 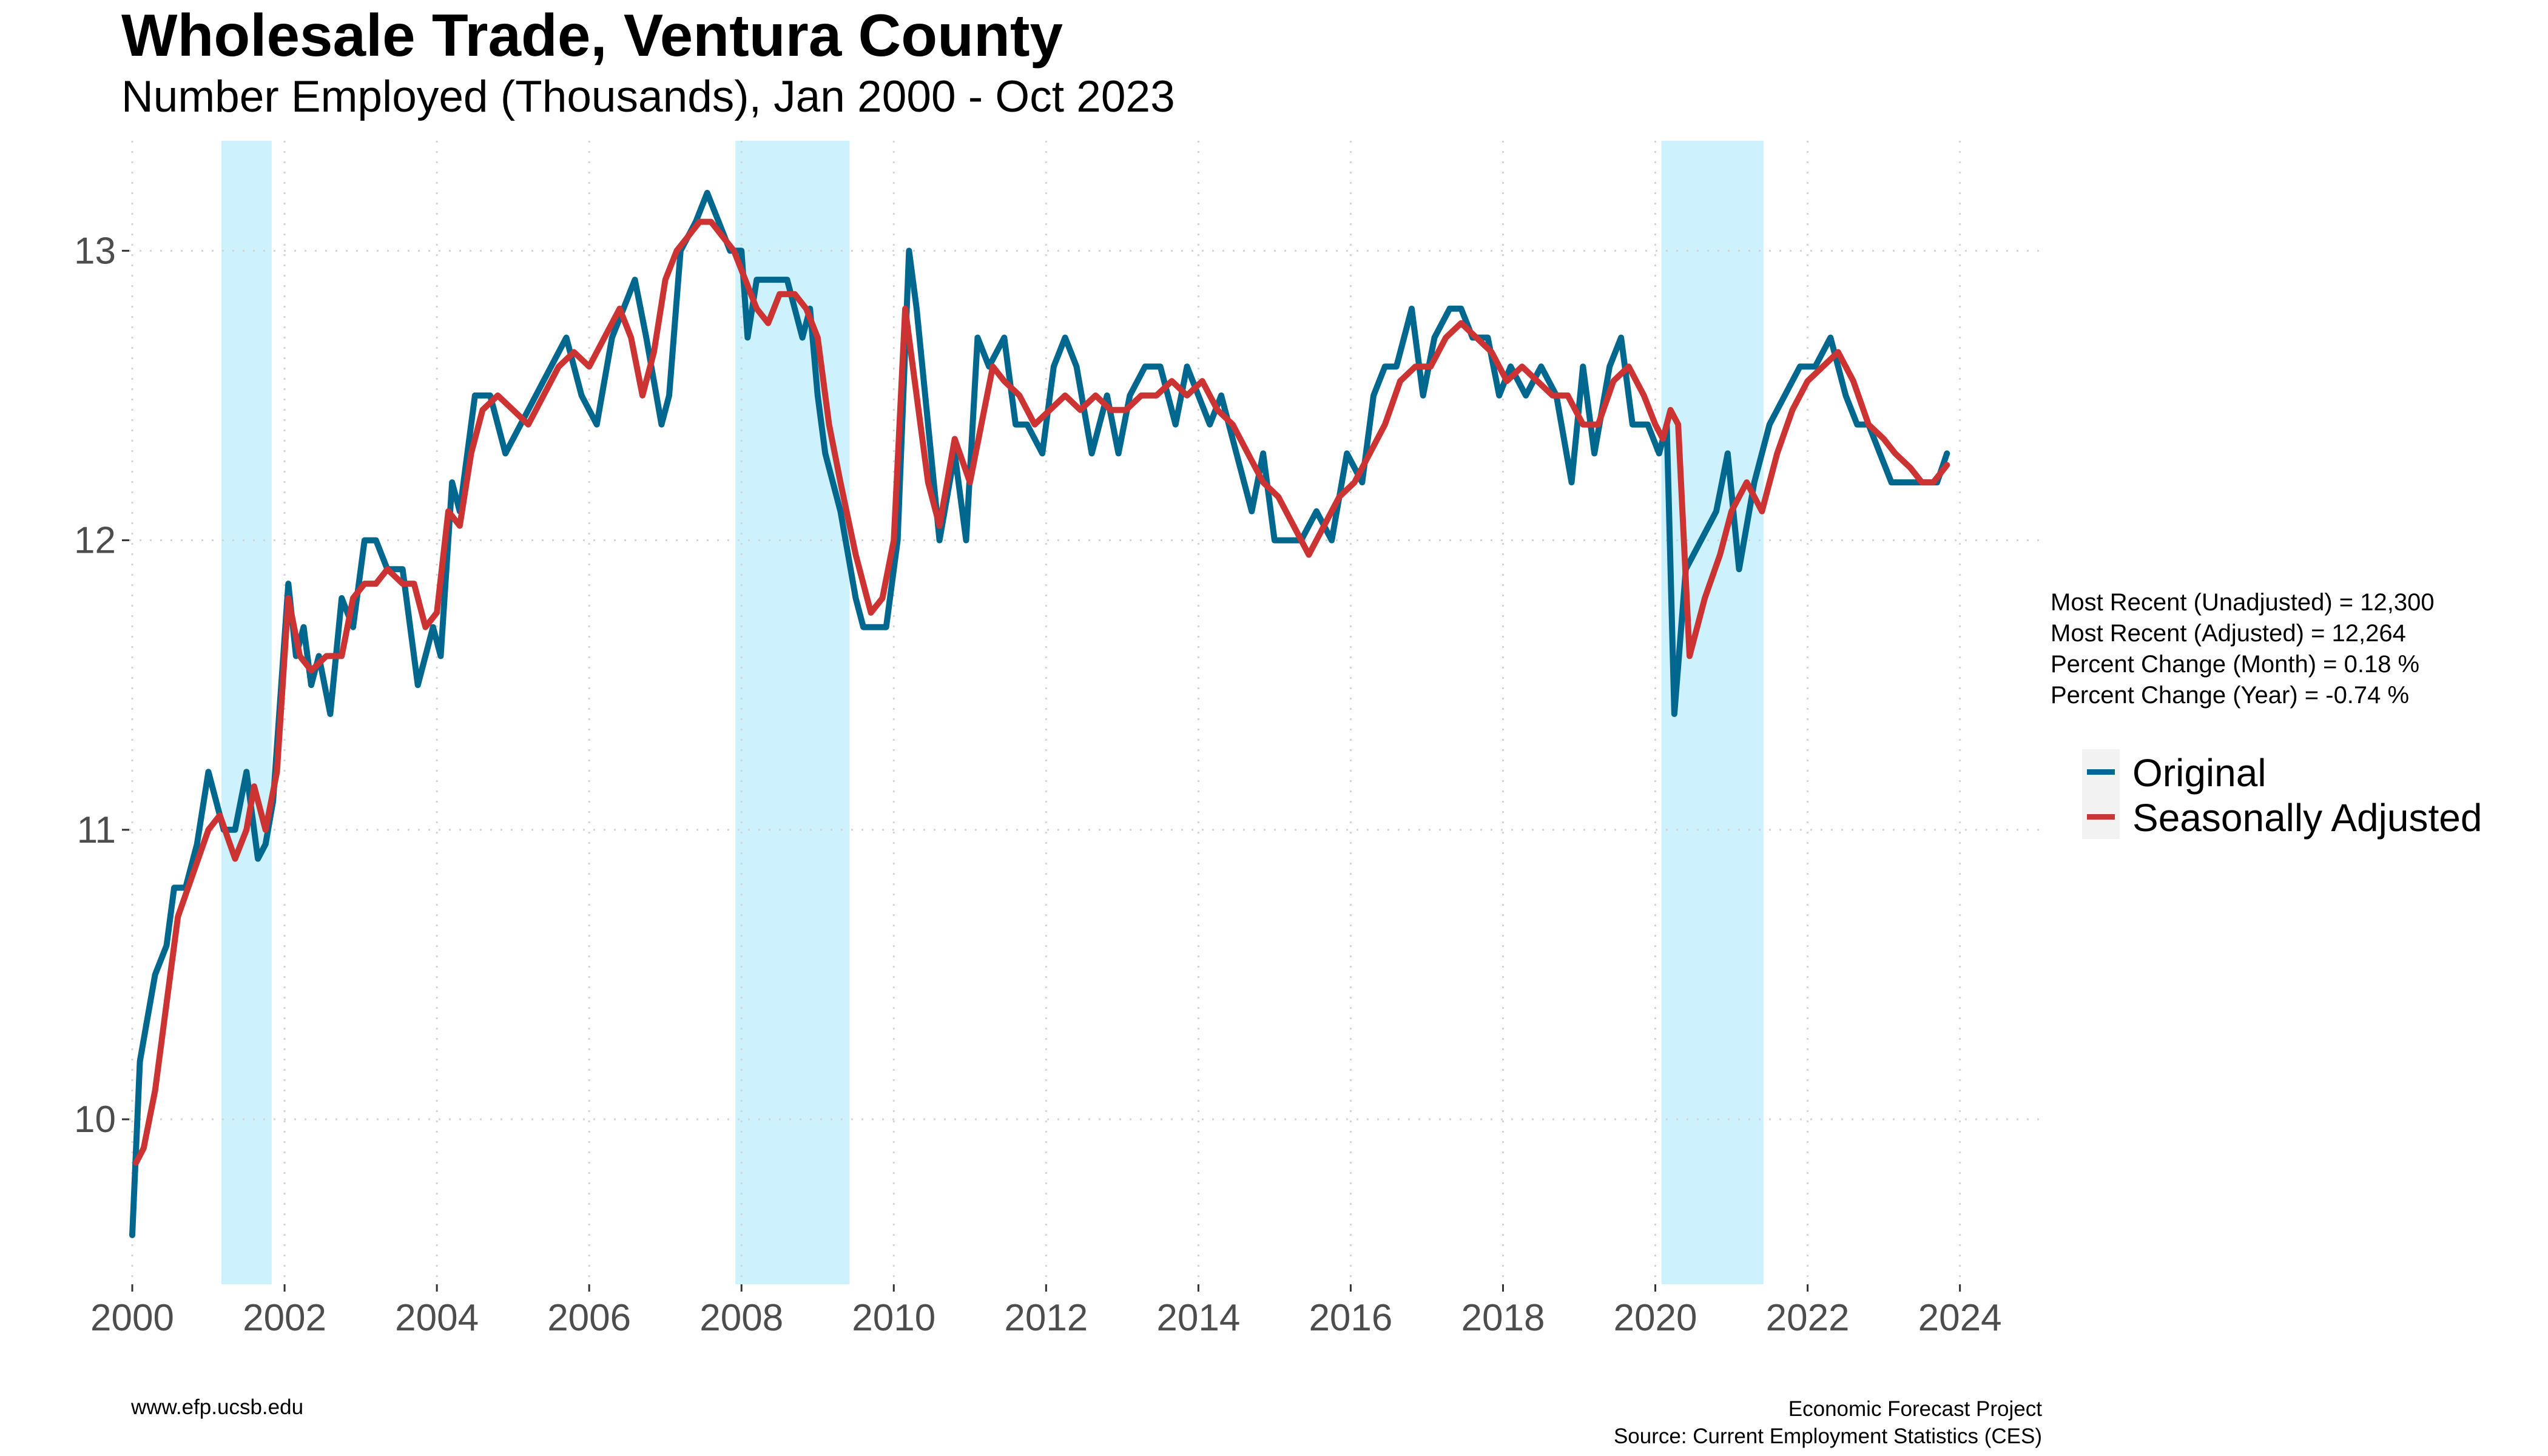 What do you see at coordinates (217, 1407) in the screenshot?
I see `footer-website: www.efp.ucsb.edu` at bounding box center [217, 1407].